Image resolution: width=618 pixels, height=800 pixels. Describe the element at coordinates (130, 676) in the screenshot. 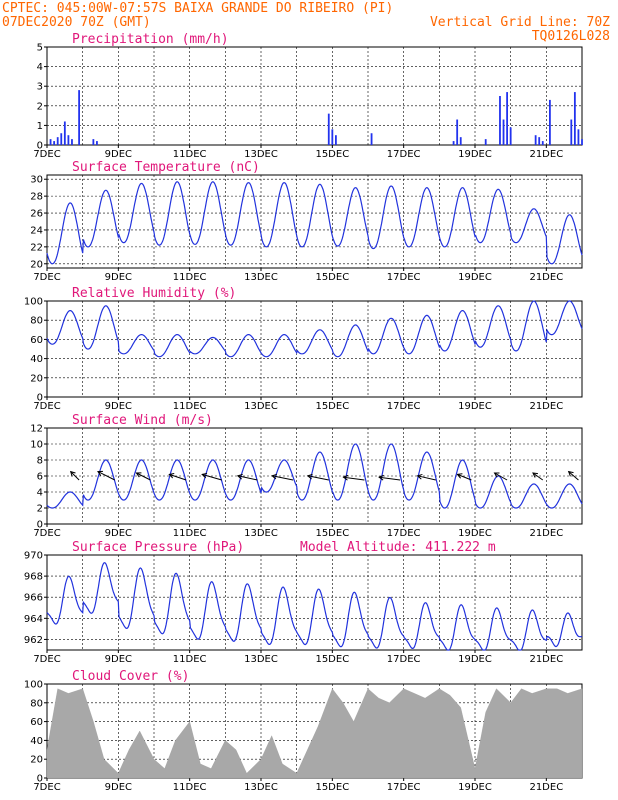

I see `panel-title: Cloud Cover (%)` at that location.